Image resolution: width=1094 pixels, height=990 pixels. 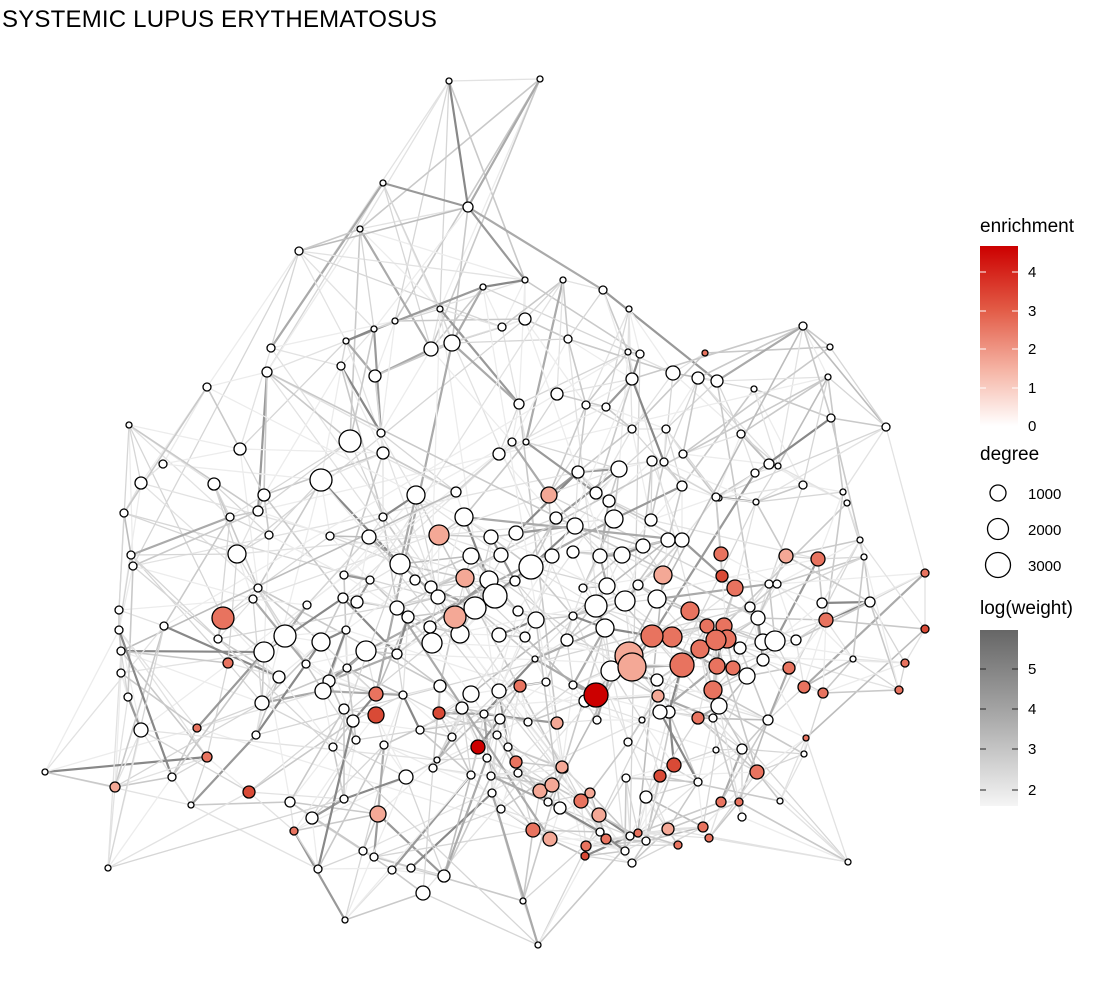 I want to click on weight-legend-title: log(weight), so click(x=1026, y=608).